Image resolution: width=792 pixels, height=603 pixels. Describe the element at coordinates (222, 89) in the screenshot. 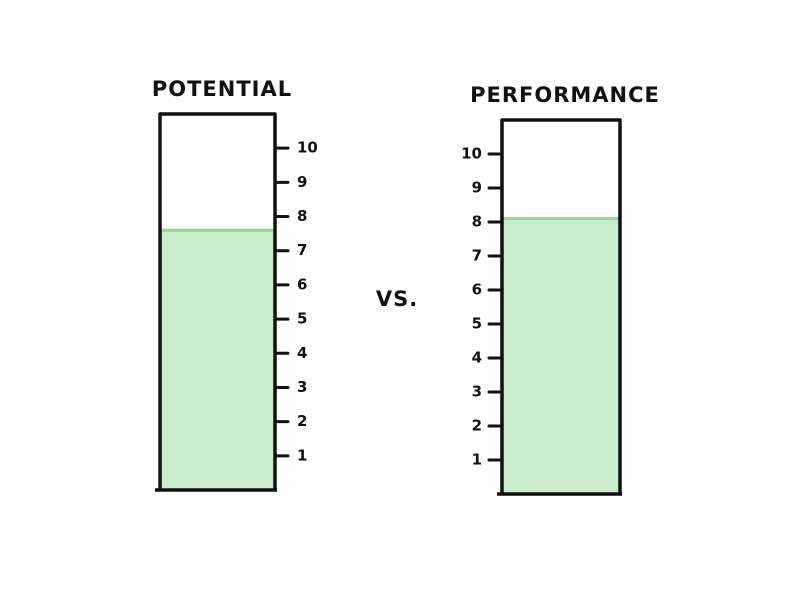

I see `gauge-title: POTENTIAL` at that location.